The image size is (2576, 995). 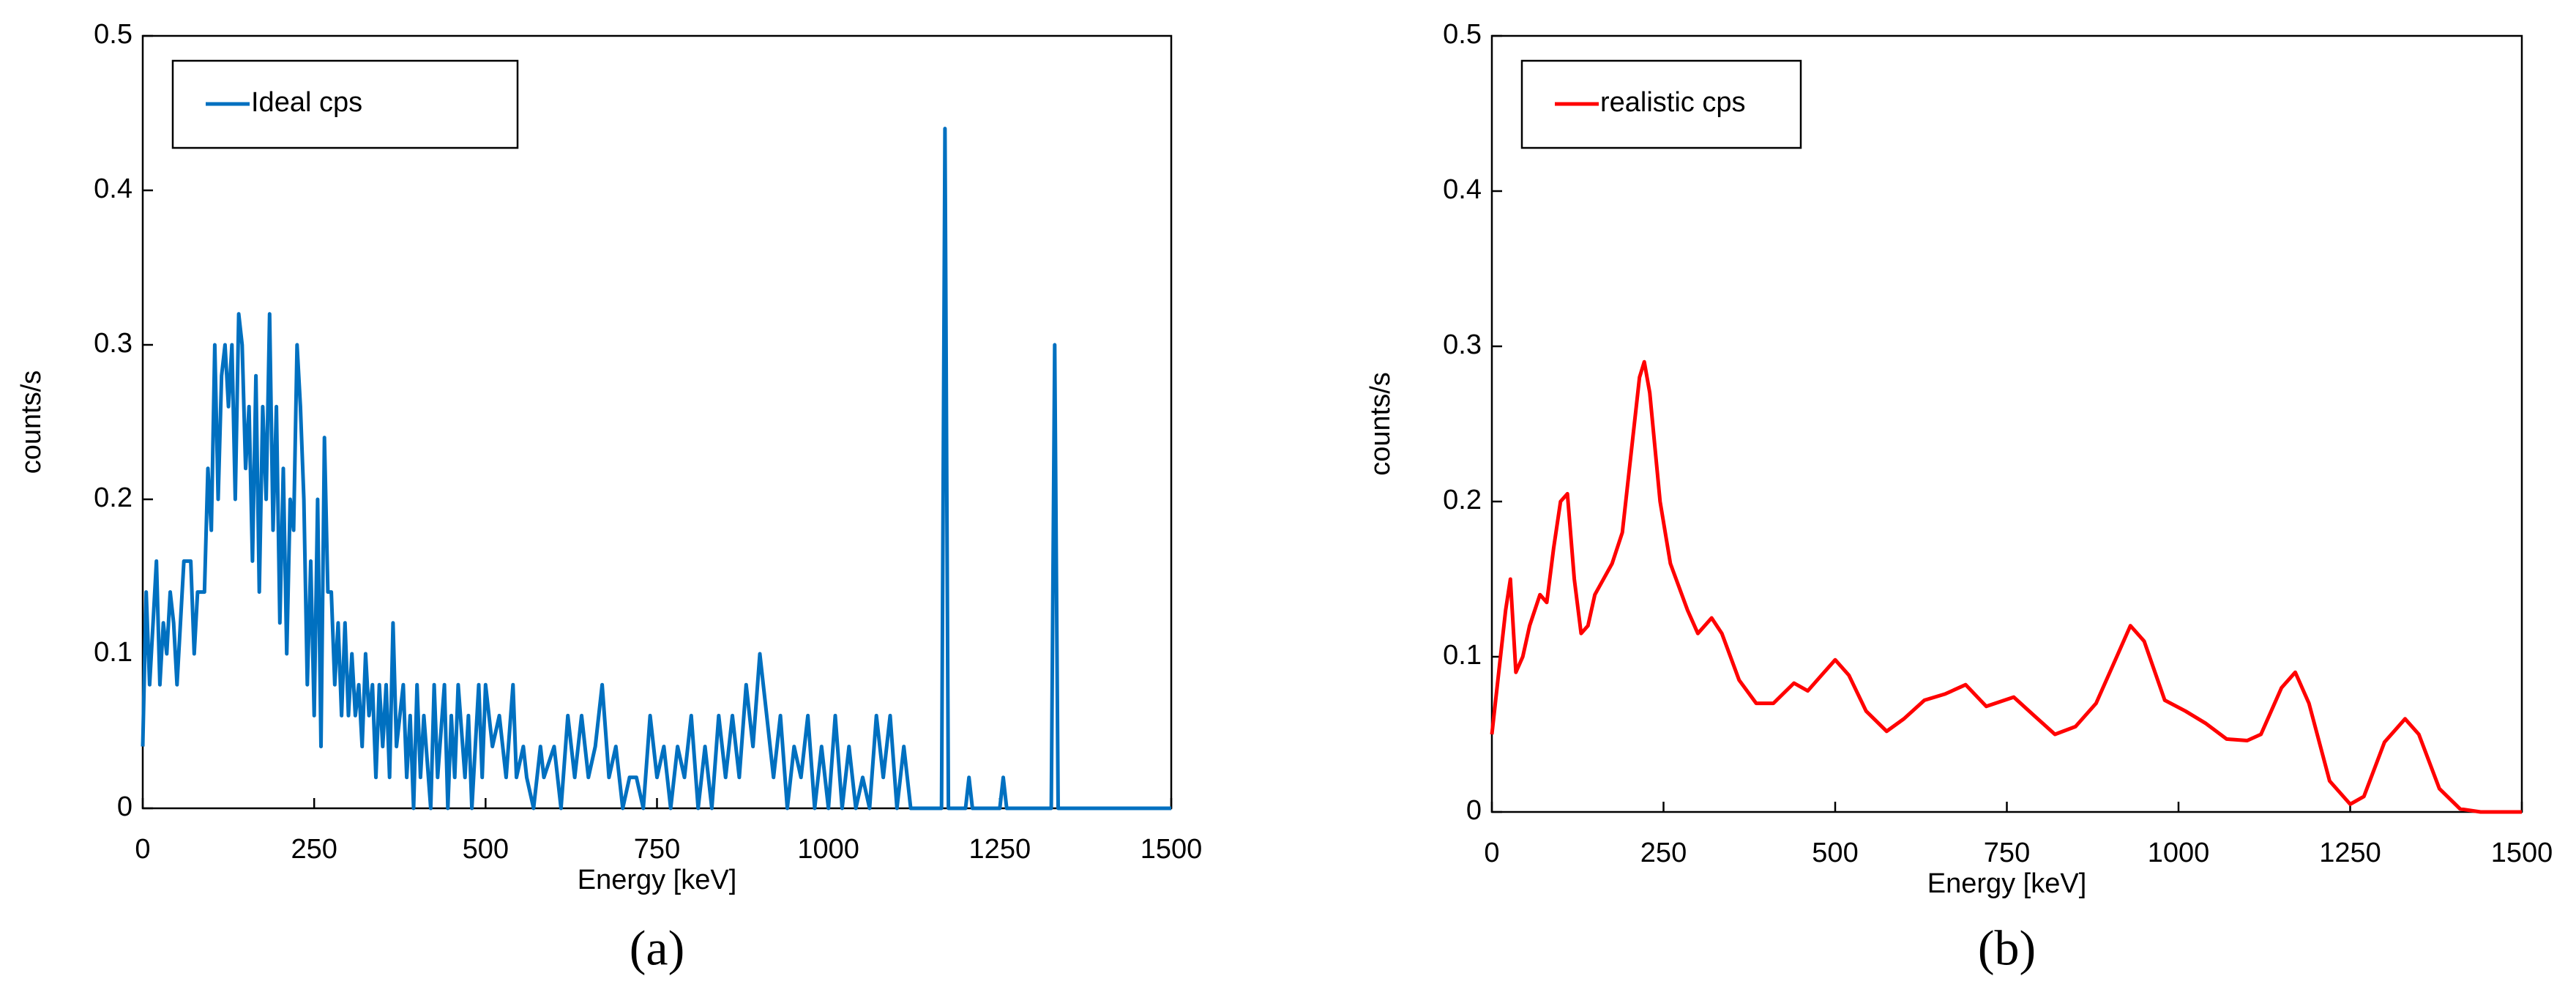 What do you see at coordinates (657, 948) in the screenshot?
I see `caption: (a)` at bounding box center [657, 948].